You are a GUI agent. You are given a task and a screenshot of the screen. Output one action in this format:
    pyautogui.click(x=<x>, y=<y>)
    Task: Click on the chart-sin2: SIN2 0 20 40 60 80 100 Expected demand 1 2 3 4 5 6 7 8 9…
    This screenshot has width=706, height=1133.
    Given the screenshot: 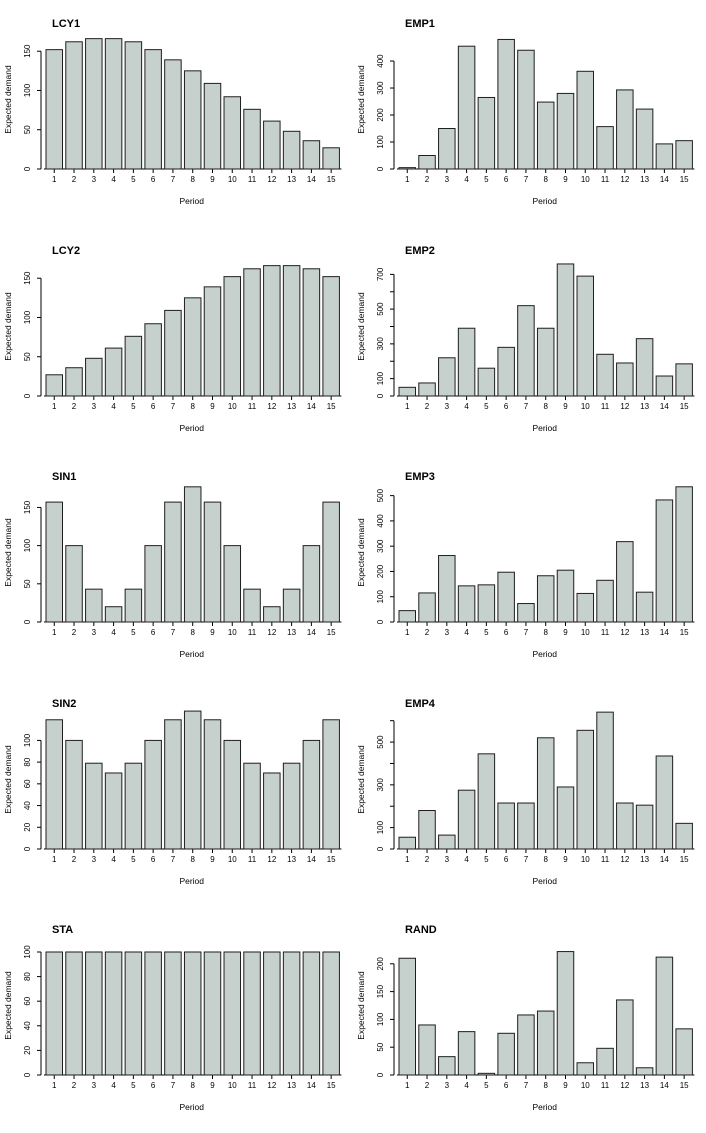 What is the action you would take?
    pyautogui.click(x=176, y=793)
    